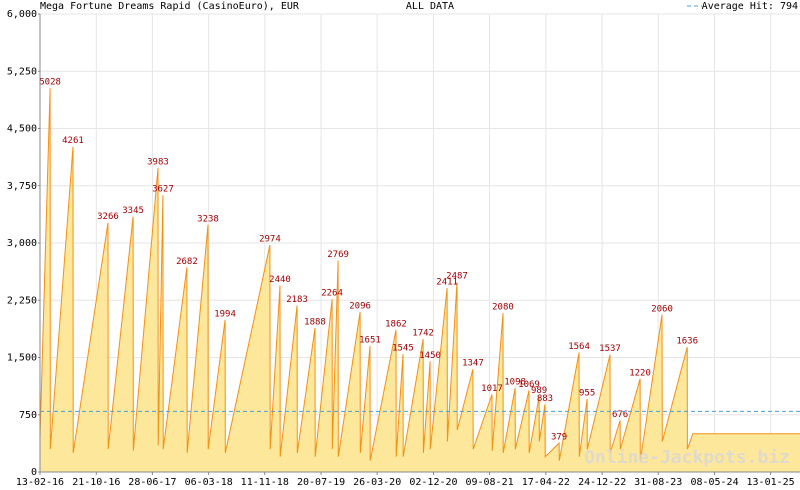 The height and width of the screenshot is (490, 800). What do you see at coordinates (187, 262) in the screenshot?
I see `data-label: 2682` at bounding box center [187, 262].